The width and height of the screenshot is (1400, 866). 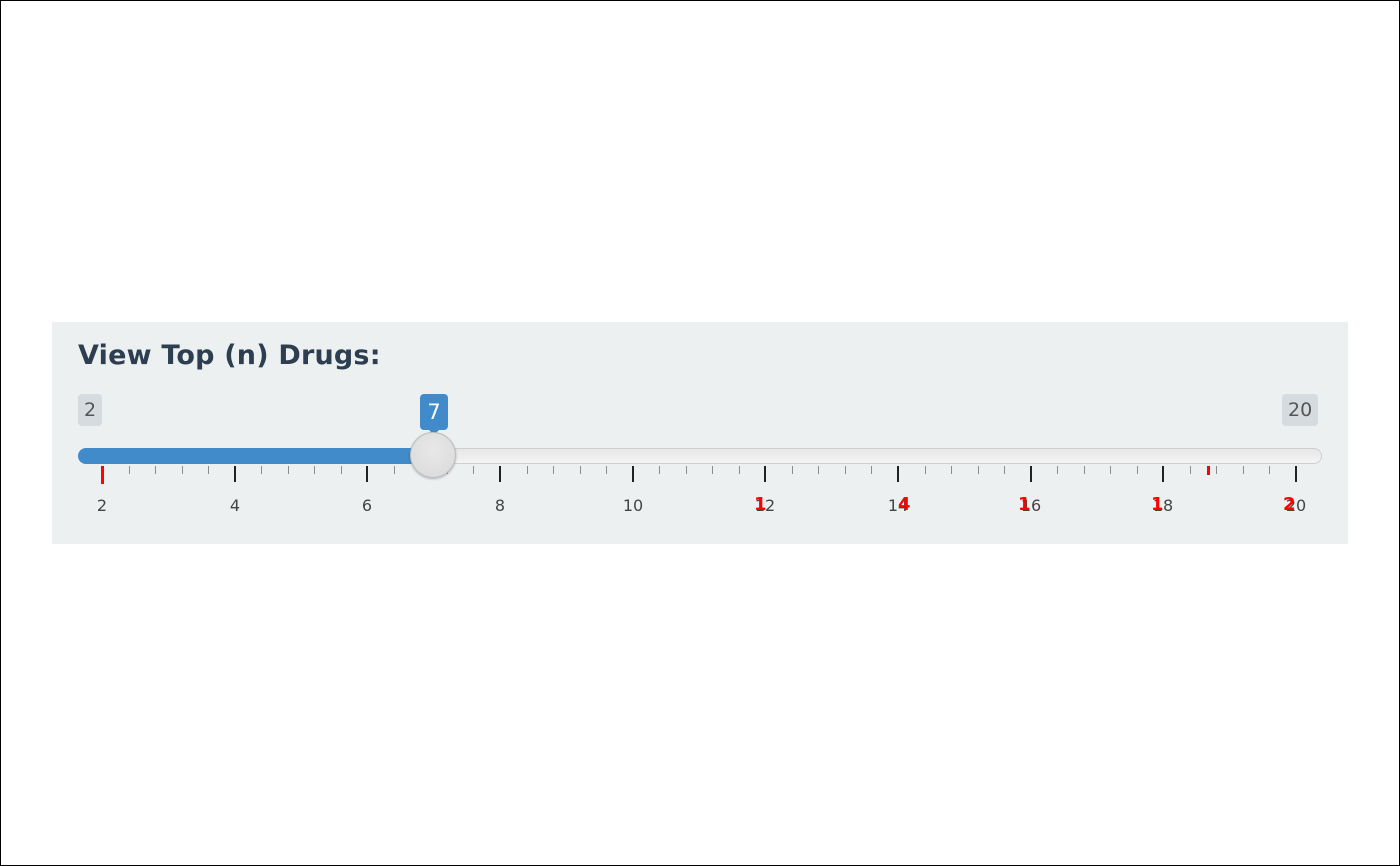 I want to click on slider-handle, so click(x=433, y=455).